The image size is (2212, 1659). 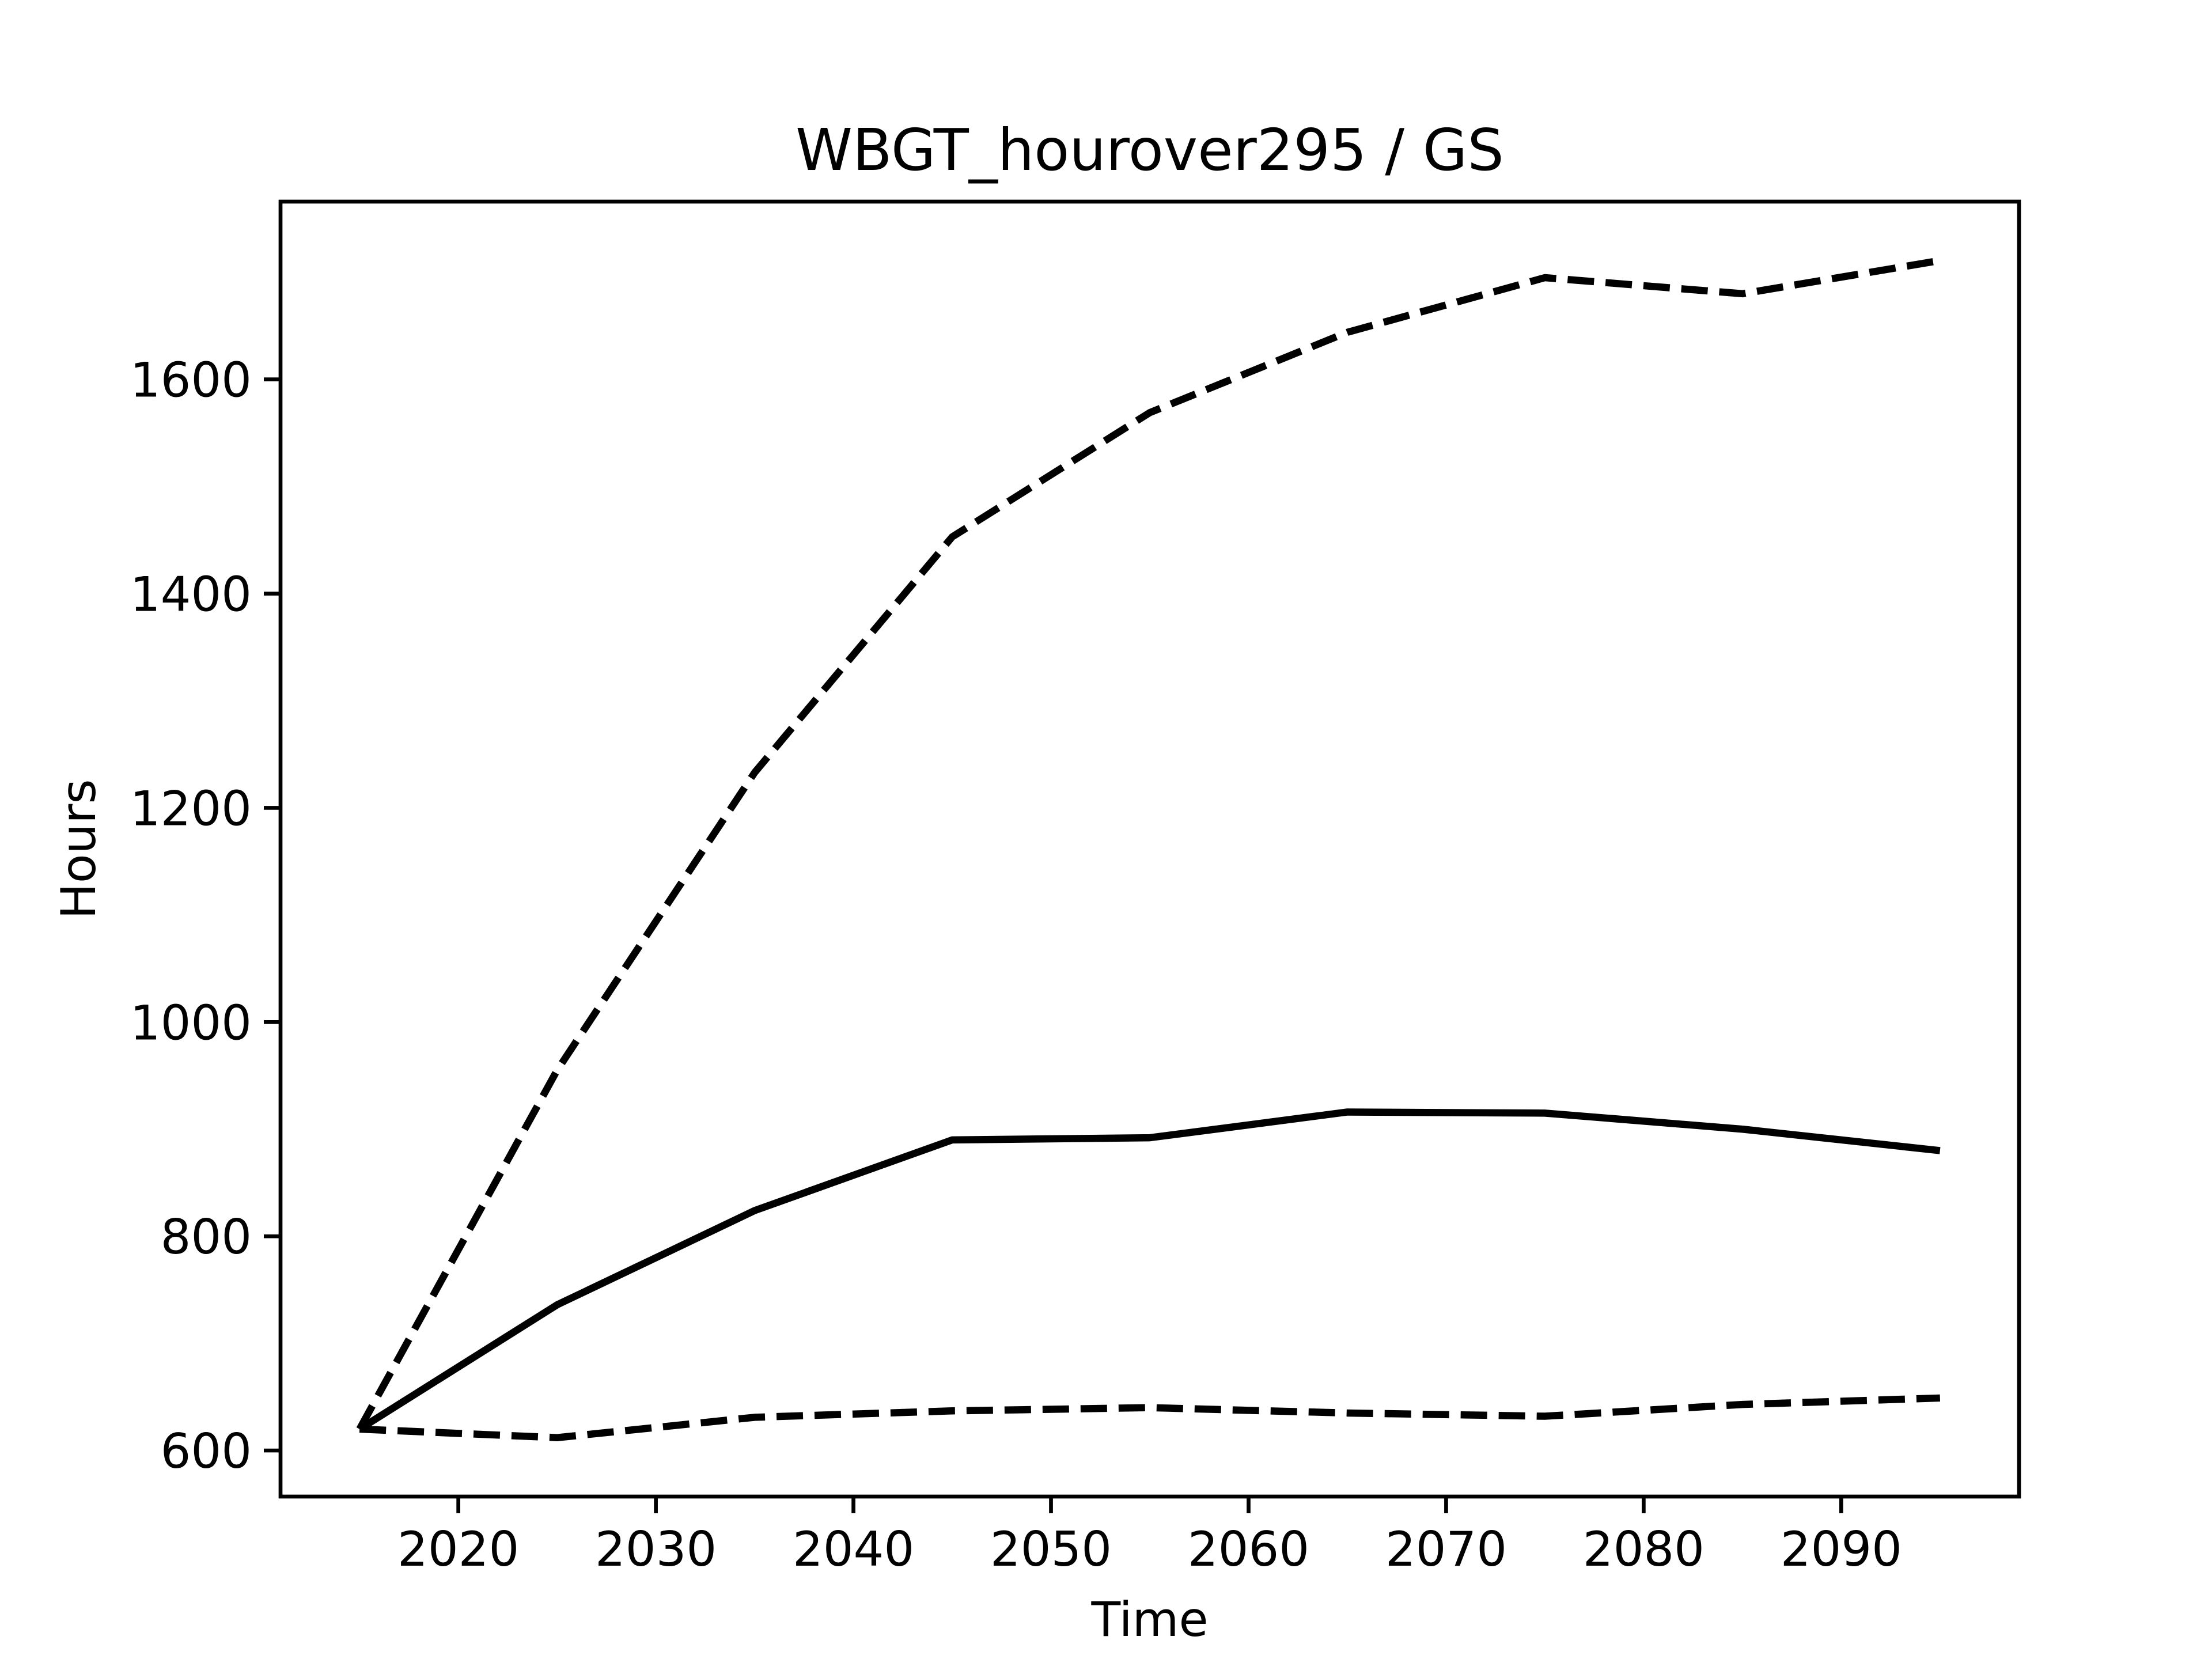 What do you see at coordinates (853, 1549) in the screenshot?
I see `x-tick-label: 2040` at bounding box center [853, 1549].